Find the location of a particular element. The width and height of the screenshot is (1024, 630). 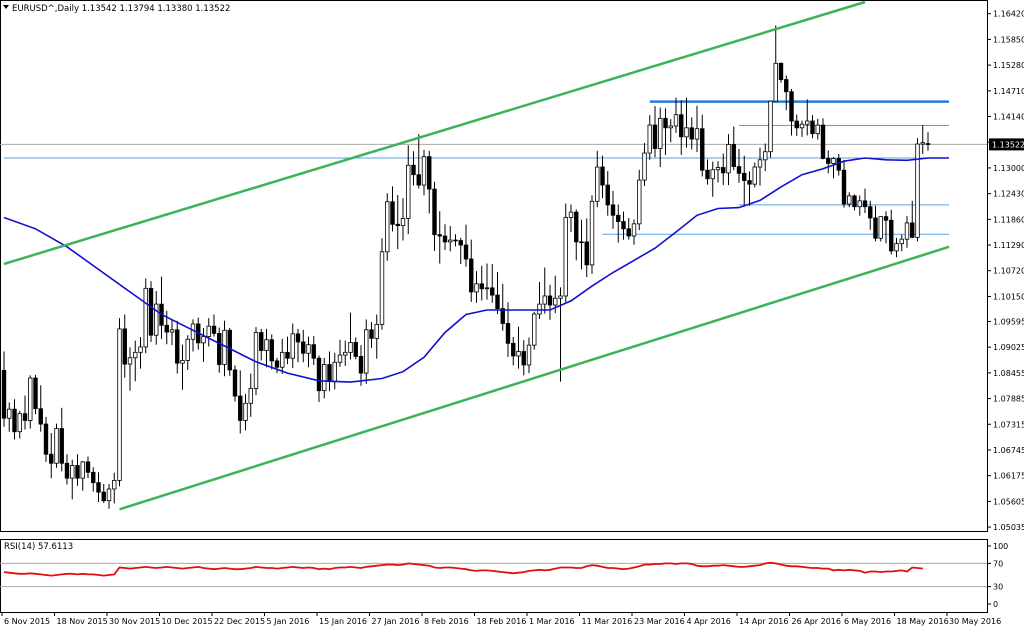

rsi-levels is located at coordinates (493, 575).